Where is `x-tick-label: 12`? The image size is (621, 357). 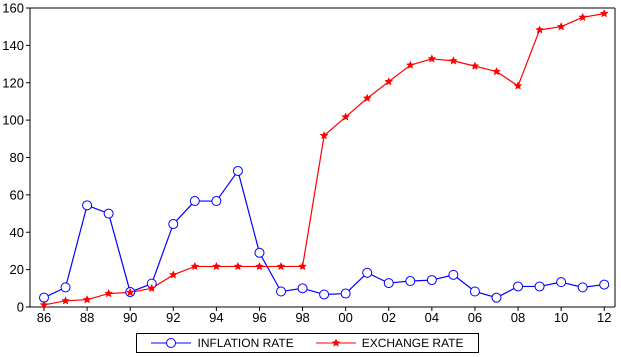 x-tick-label: 12 is located at coordinates (604, 318).